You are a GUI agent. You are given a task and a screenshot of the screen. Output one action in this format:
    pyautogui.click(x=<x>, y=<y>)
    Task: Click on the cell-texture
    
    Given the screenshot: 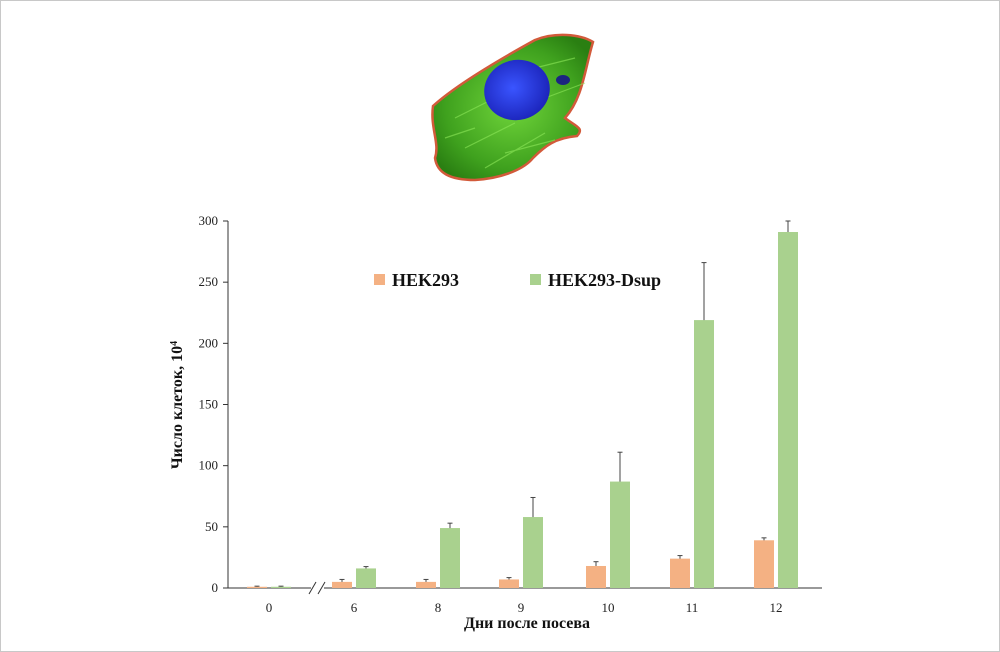 What is the action you would take?
    pyautogui.click(x=515, y=113)
    